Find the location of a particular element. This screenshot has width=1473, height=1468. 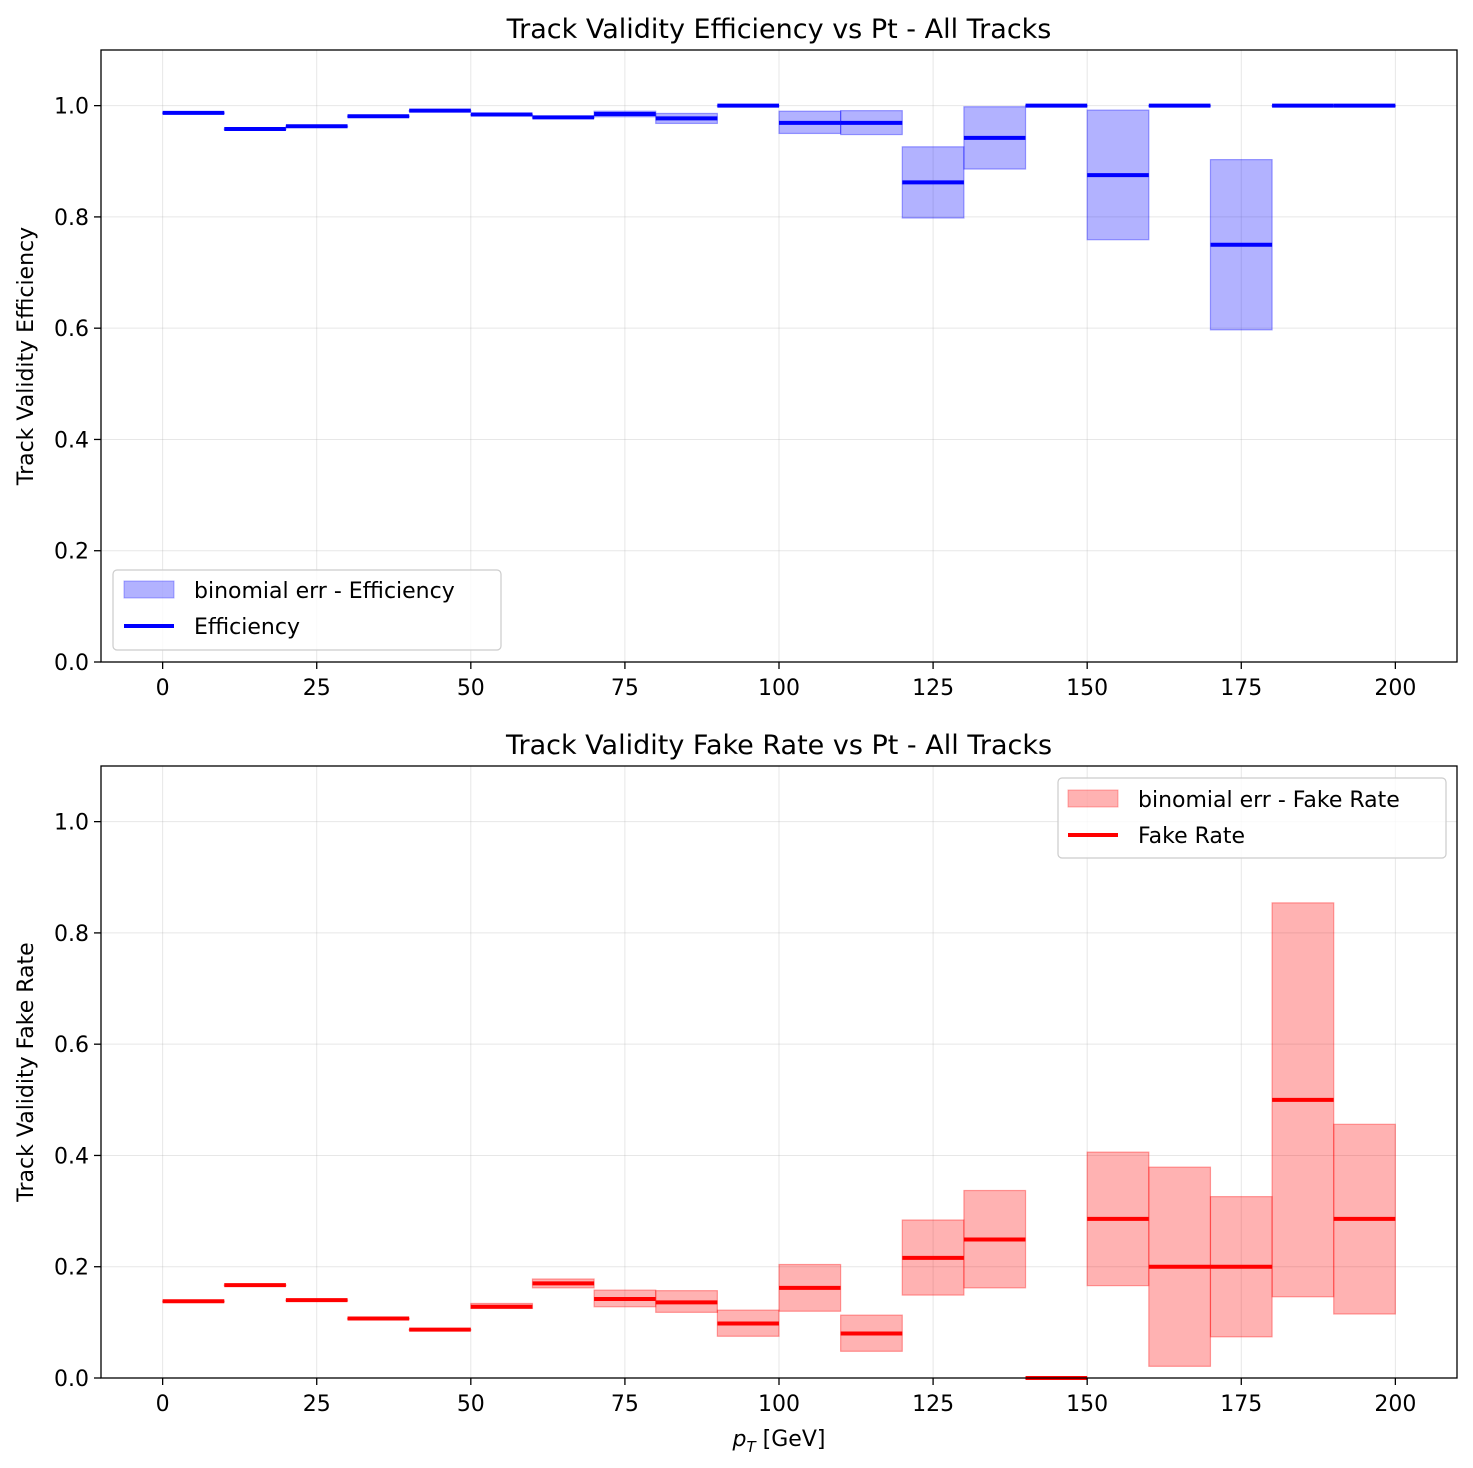

value-lines is located at coordinates (779, 175).